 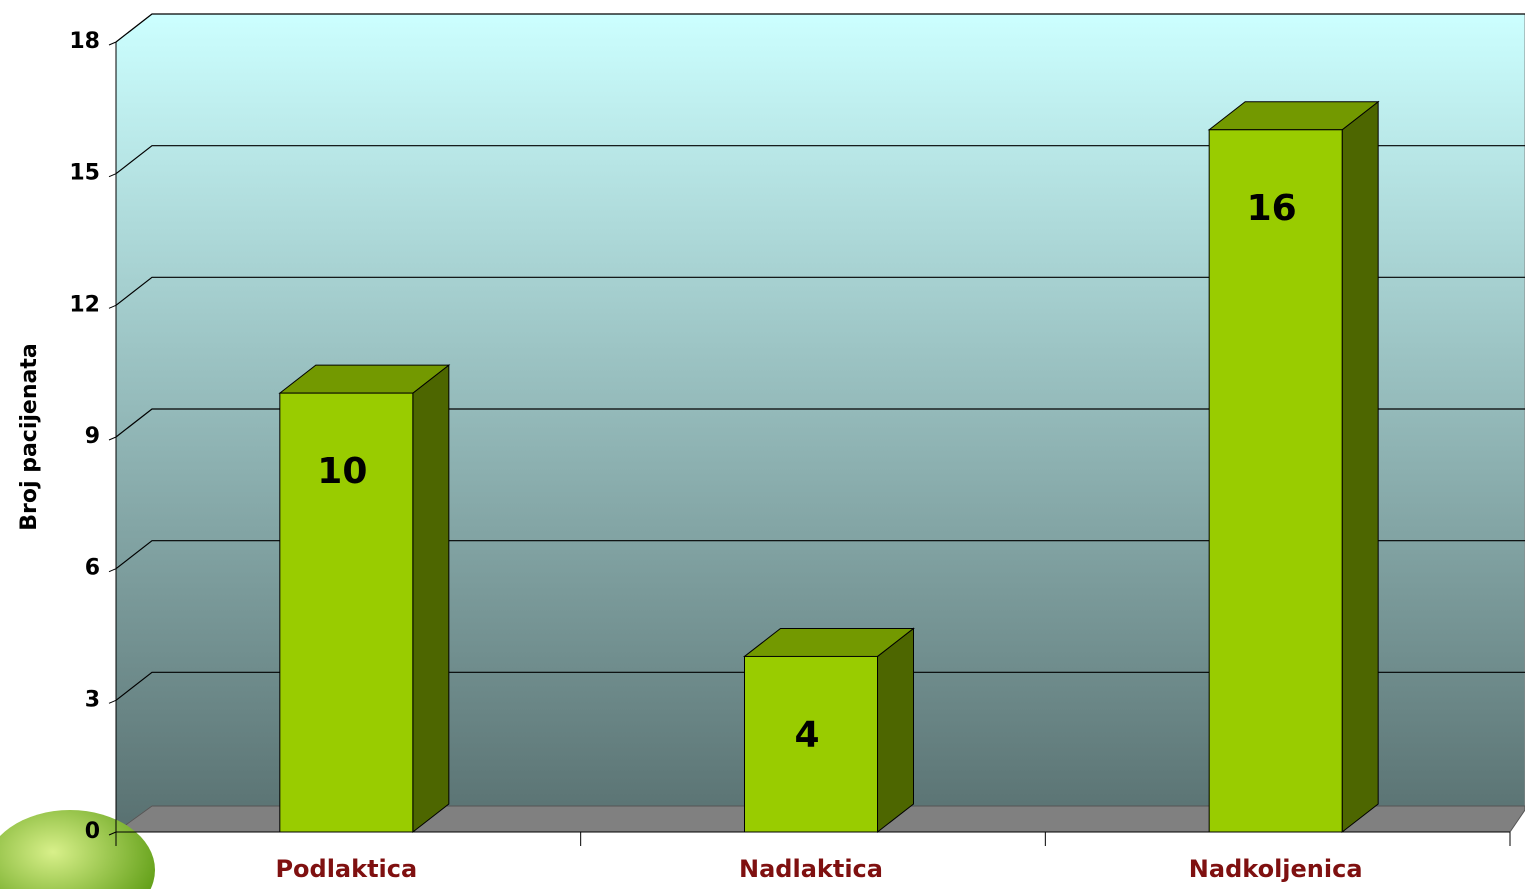 I want to click on y-tick-label: 3, so click(x=92, y=699).